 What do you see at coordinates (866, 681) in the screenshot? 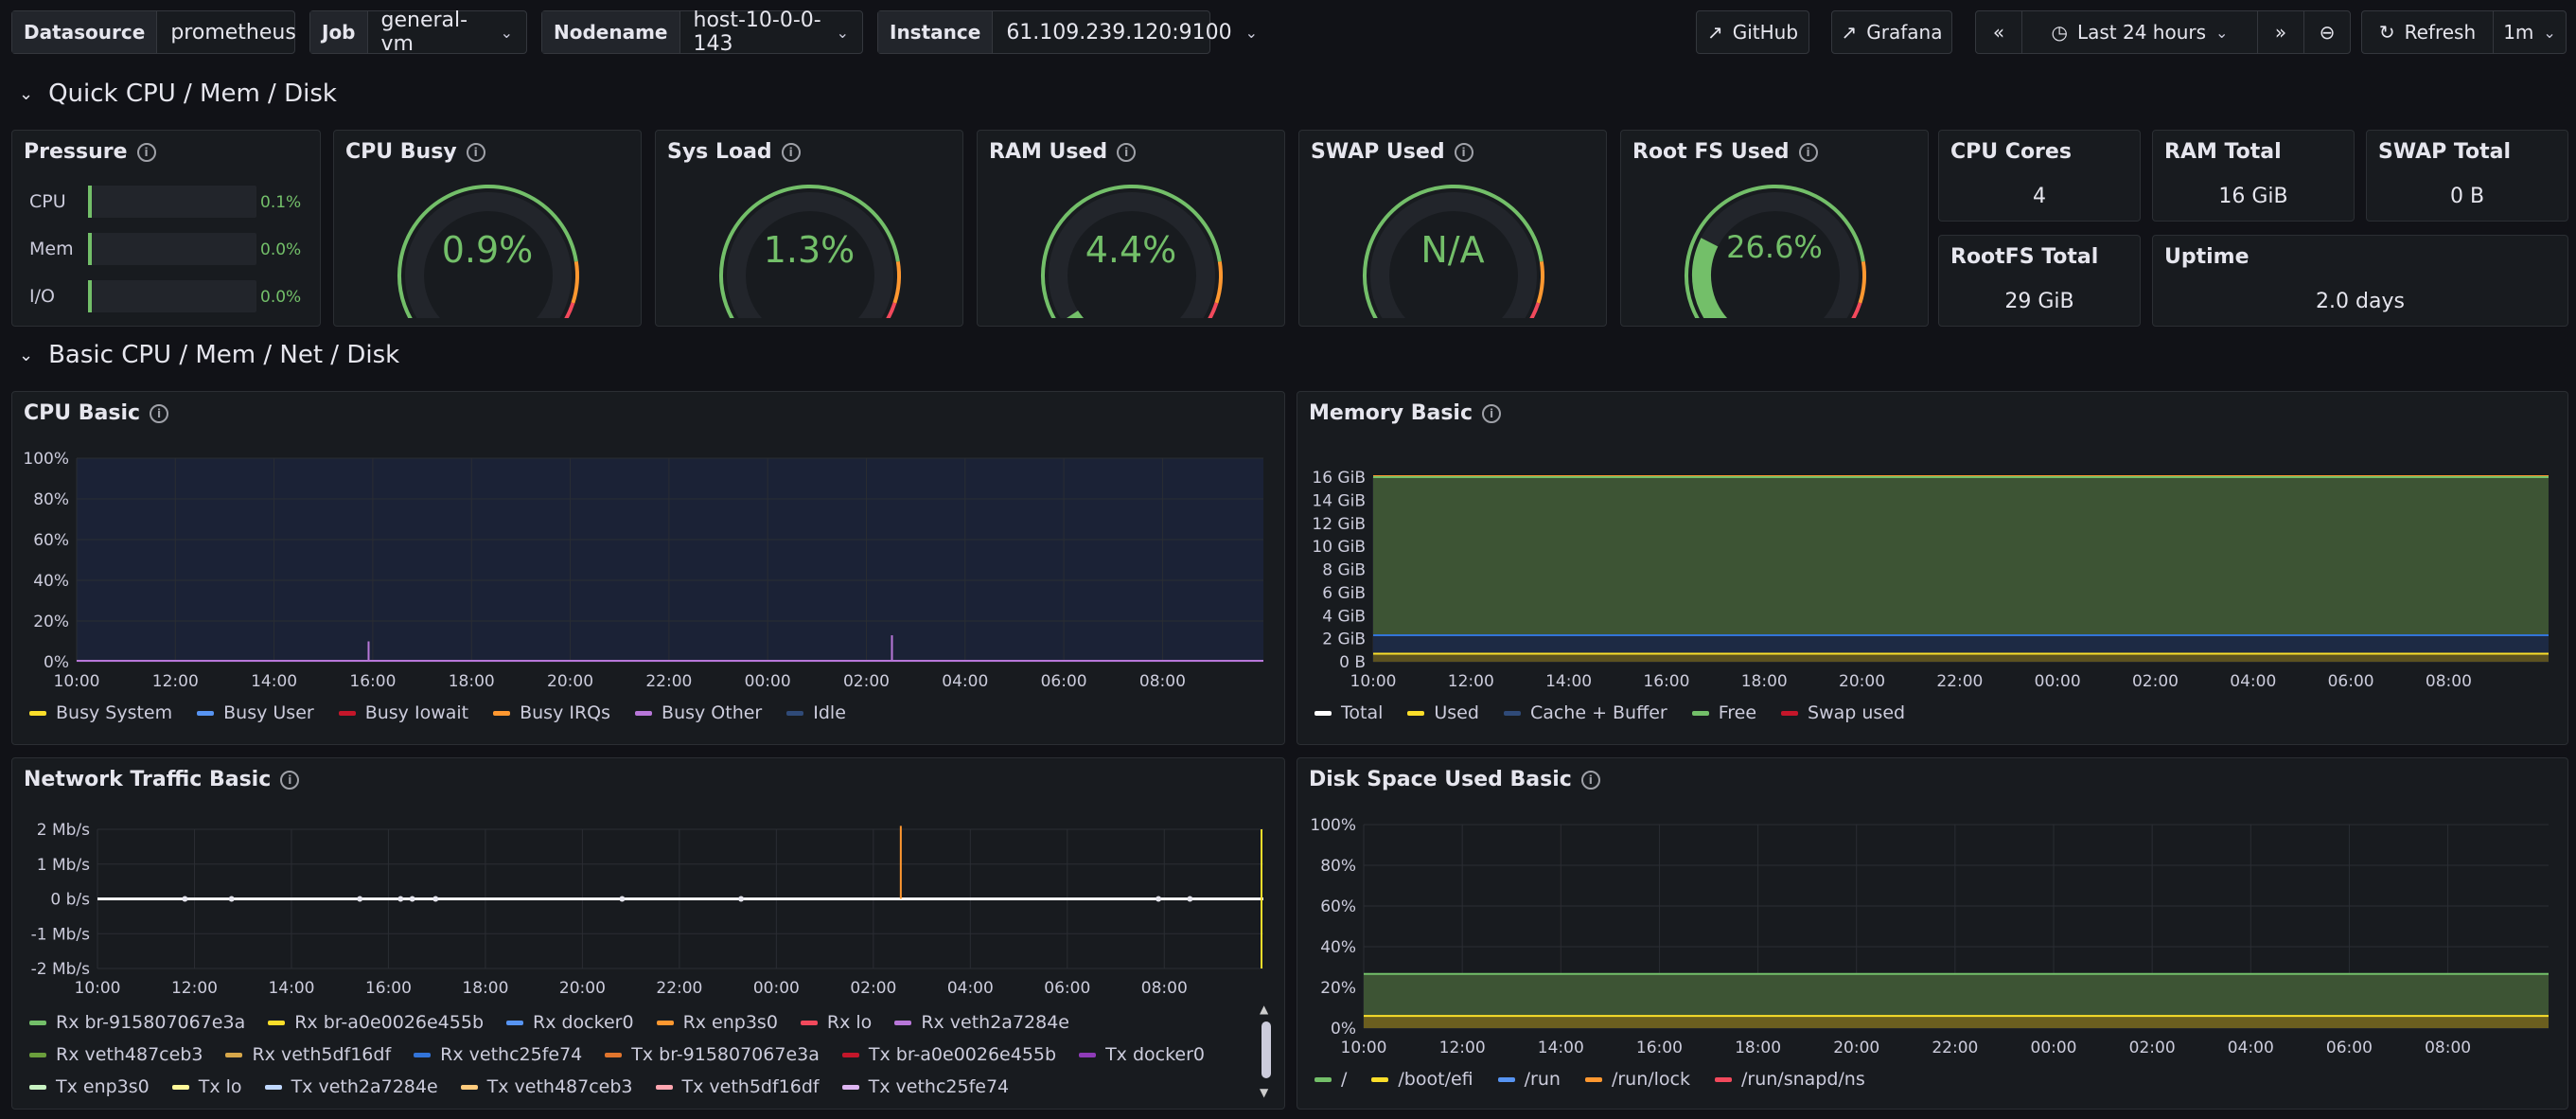
I see `x-tick-label: 02:00` at bounding box center [866, 681].